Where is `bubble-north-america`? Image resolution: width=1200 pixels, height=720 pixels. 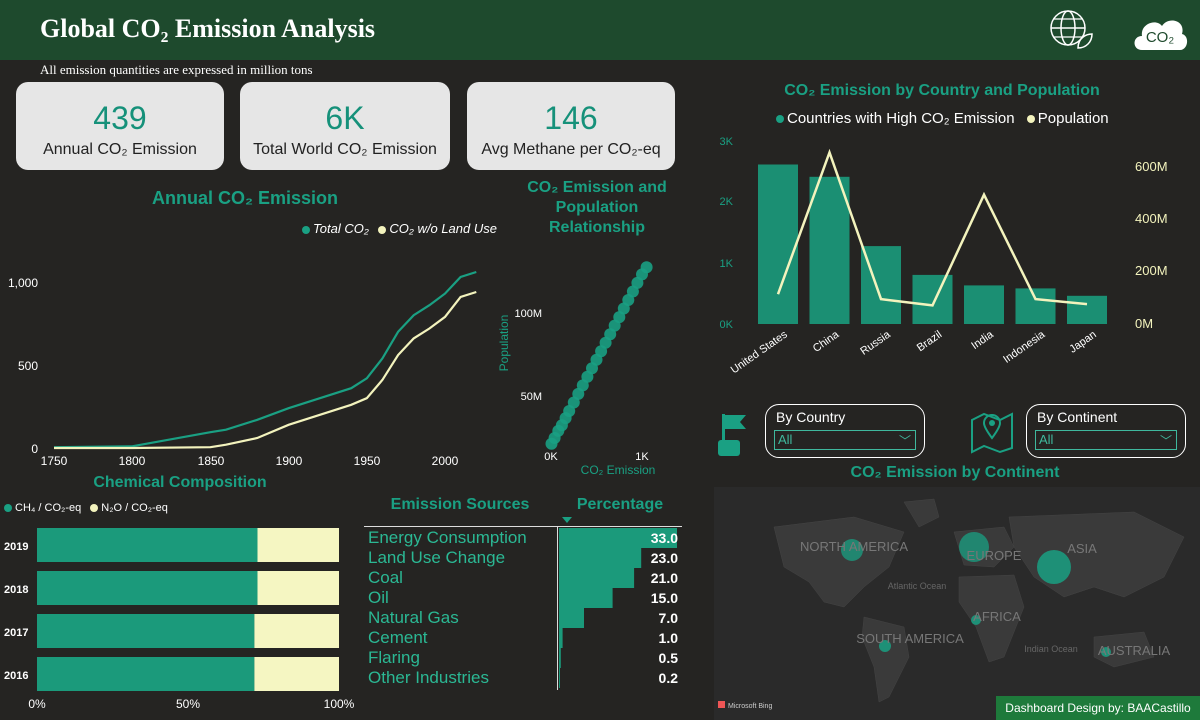 bubble-north-america is located at coordinates (852, 550).